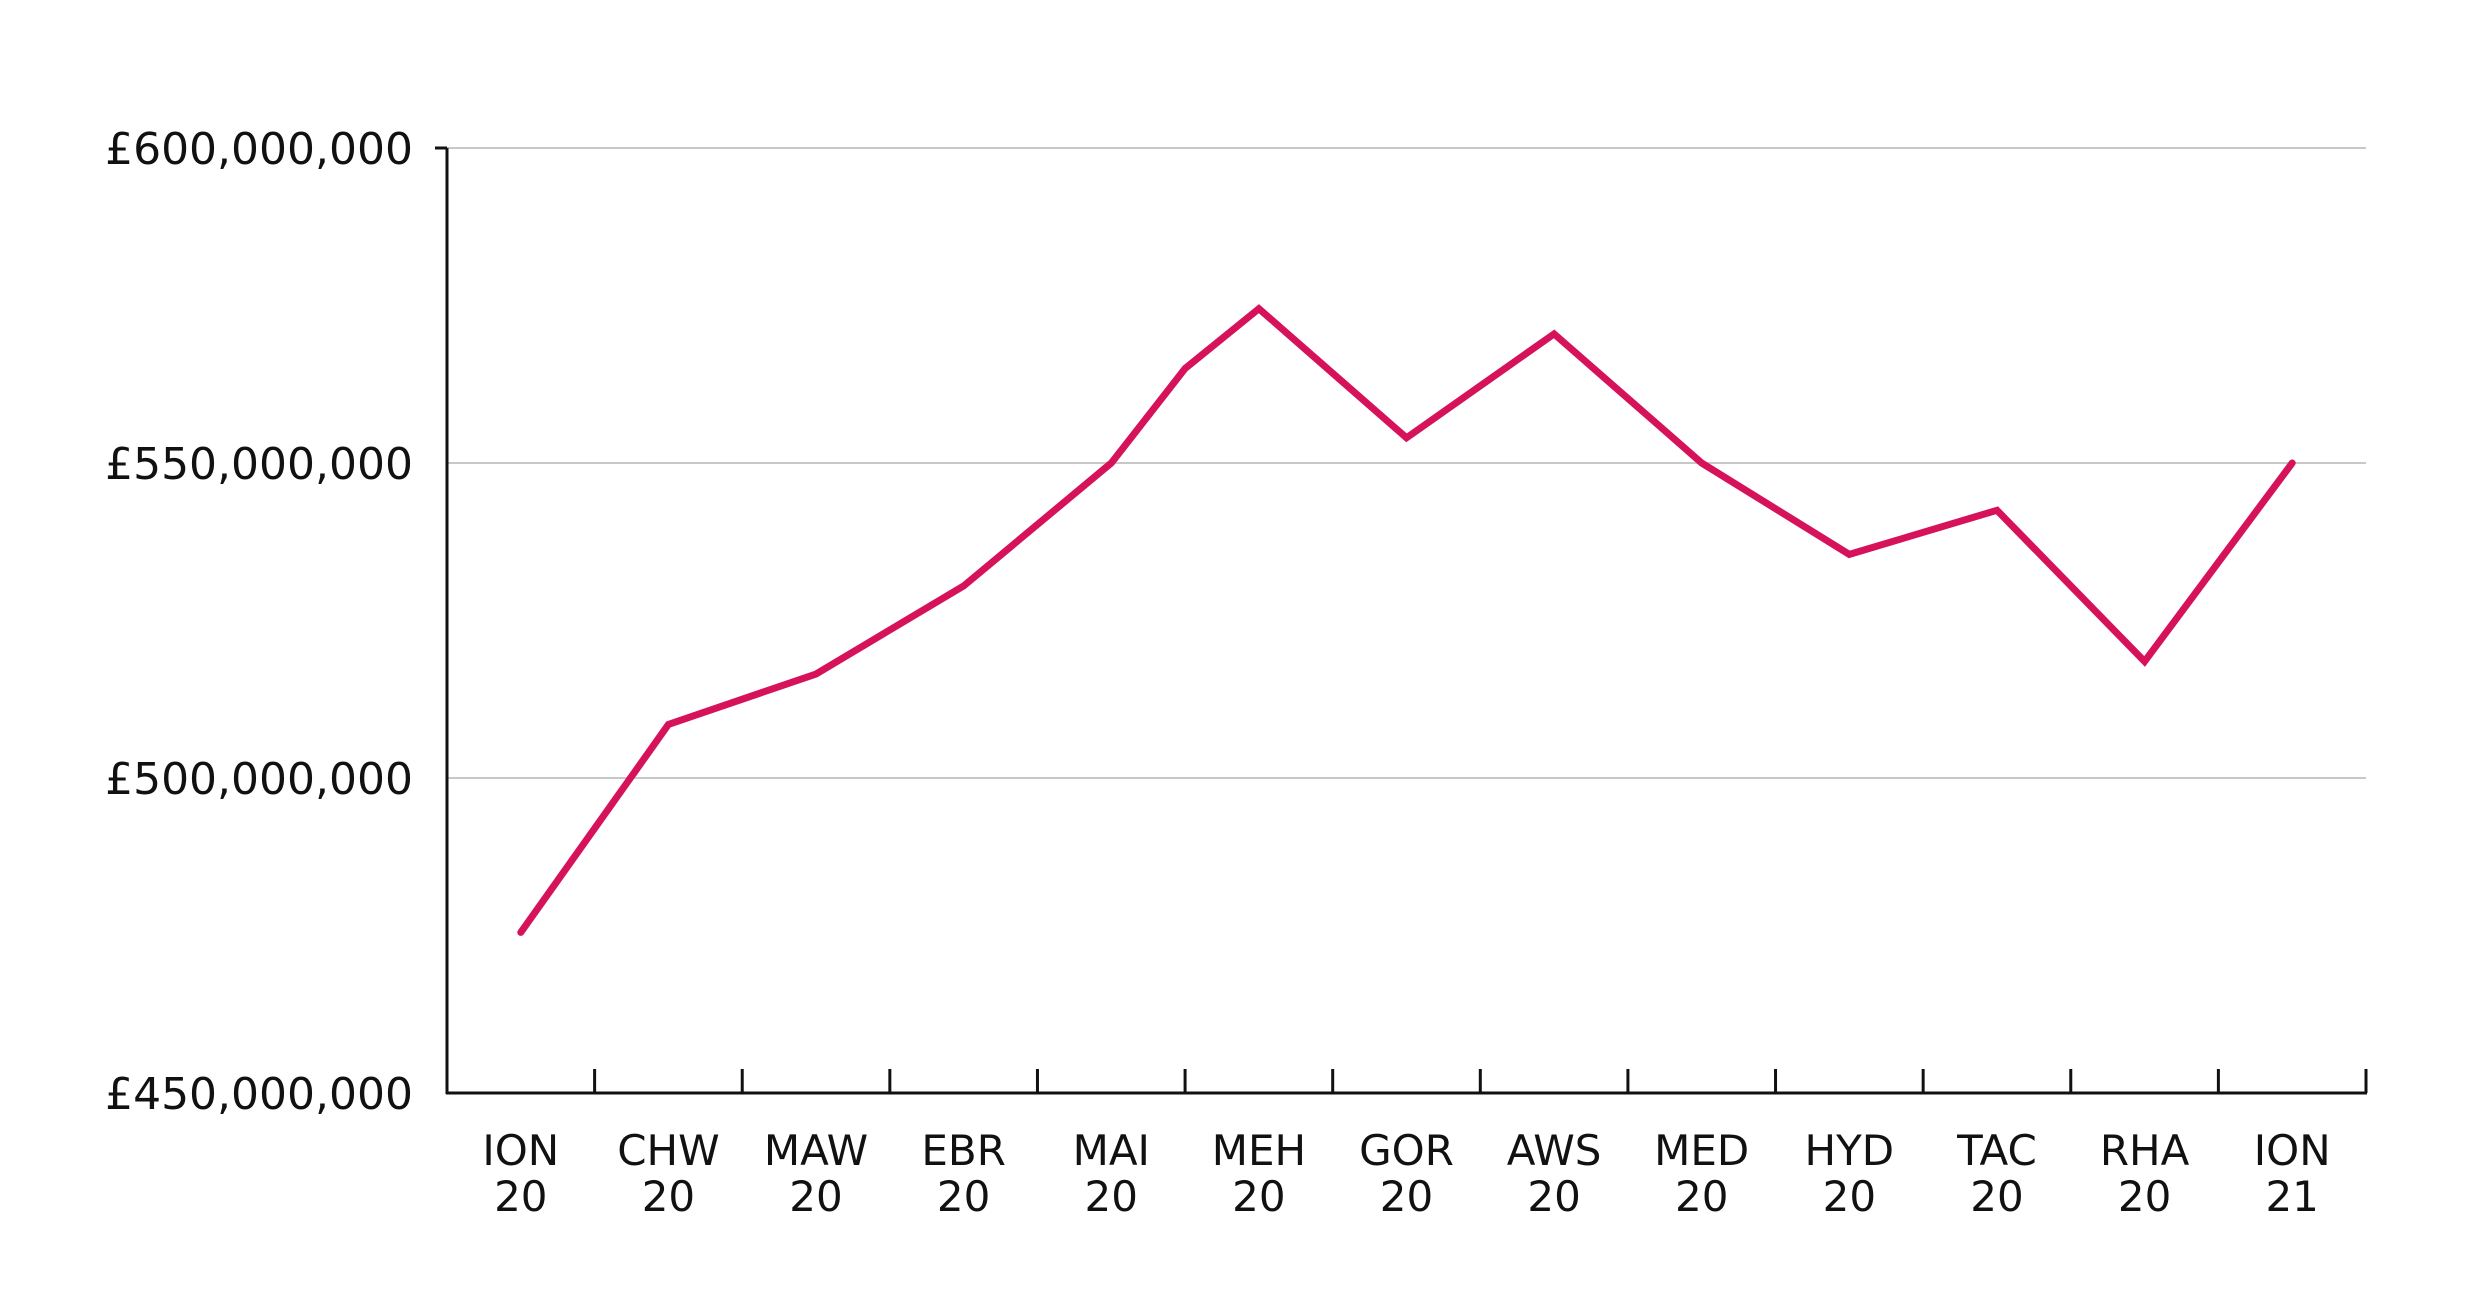 This screenshot has height=1305, width=2482. Describe the element at coordinates (1850, 1150) in the screenshot. I see `x-tick-label-line-1: HYD` at that location.